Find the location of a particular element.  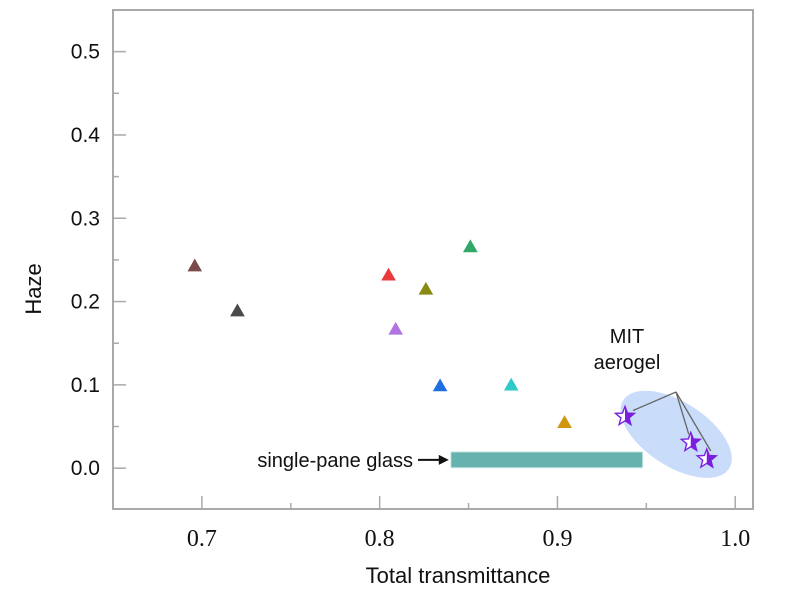

single-pane-glass-label: single-pane glass is located at coordinates (335, 461).